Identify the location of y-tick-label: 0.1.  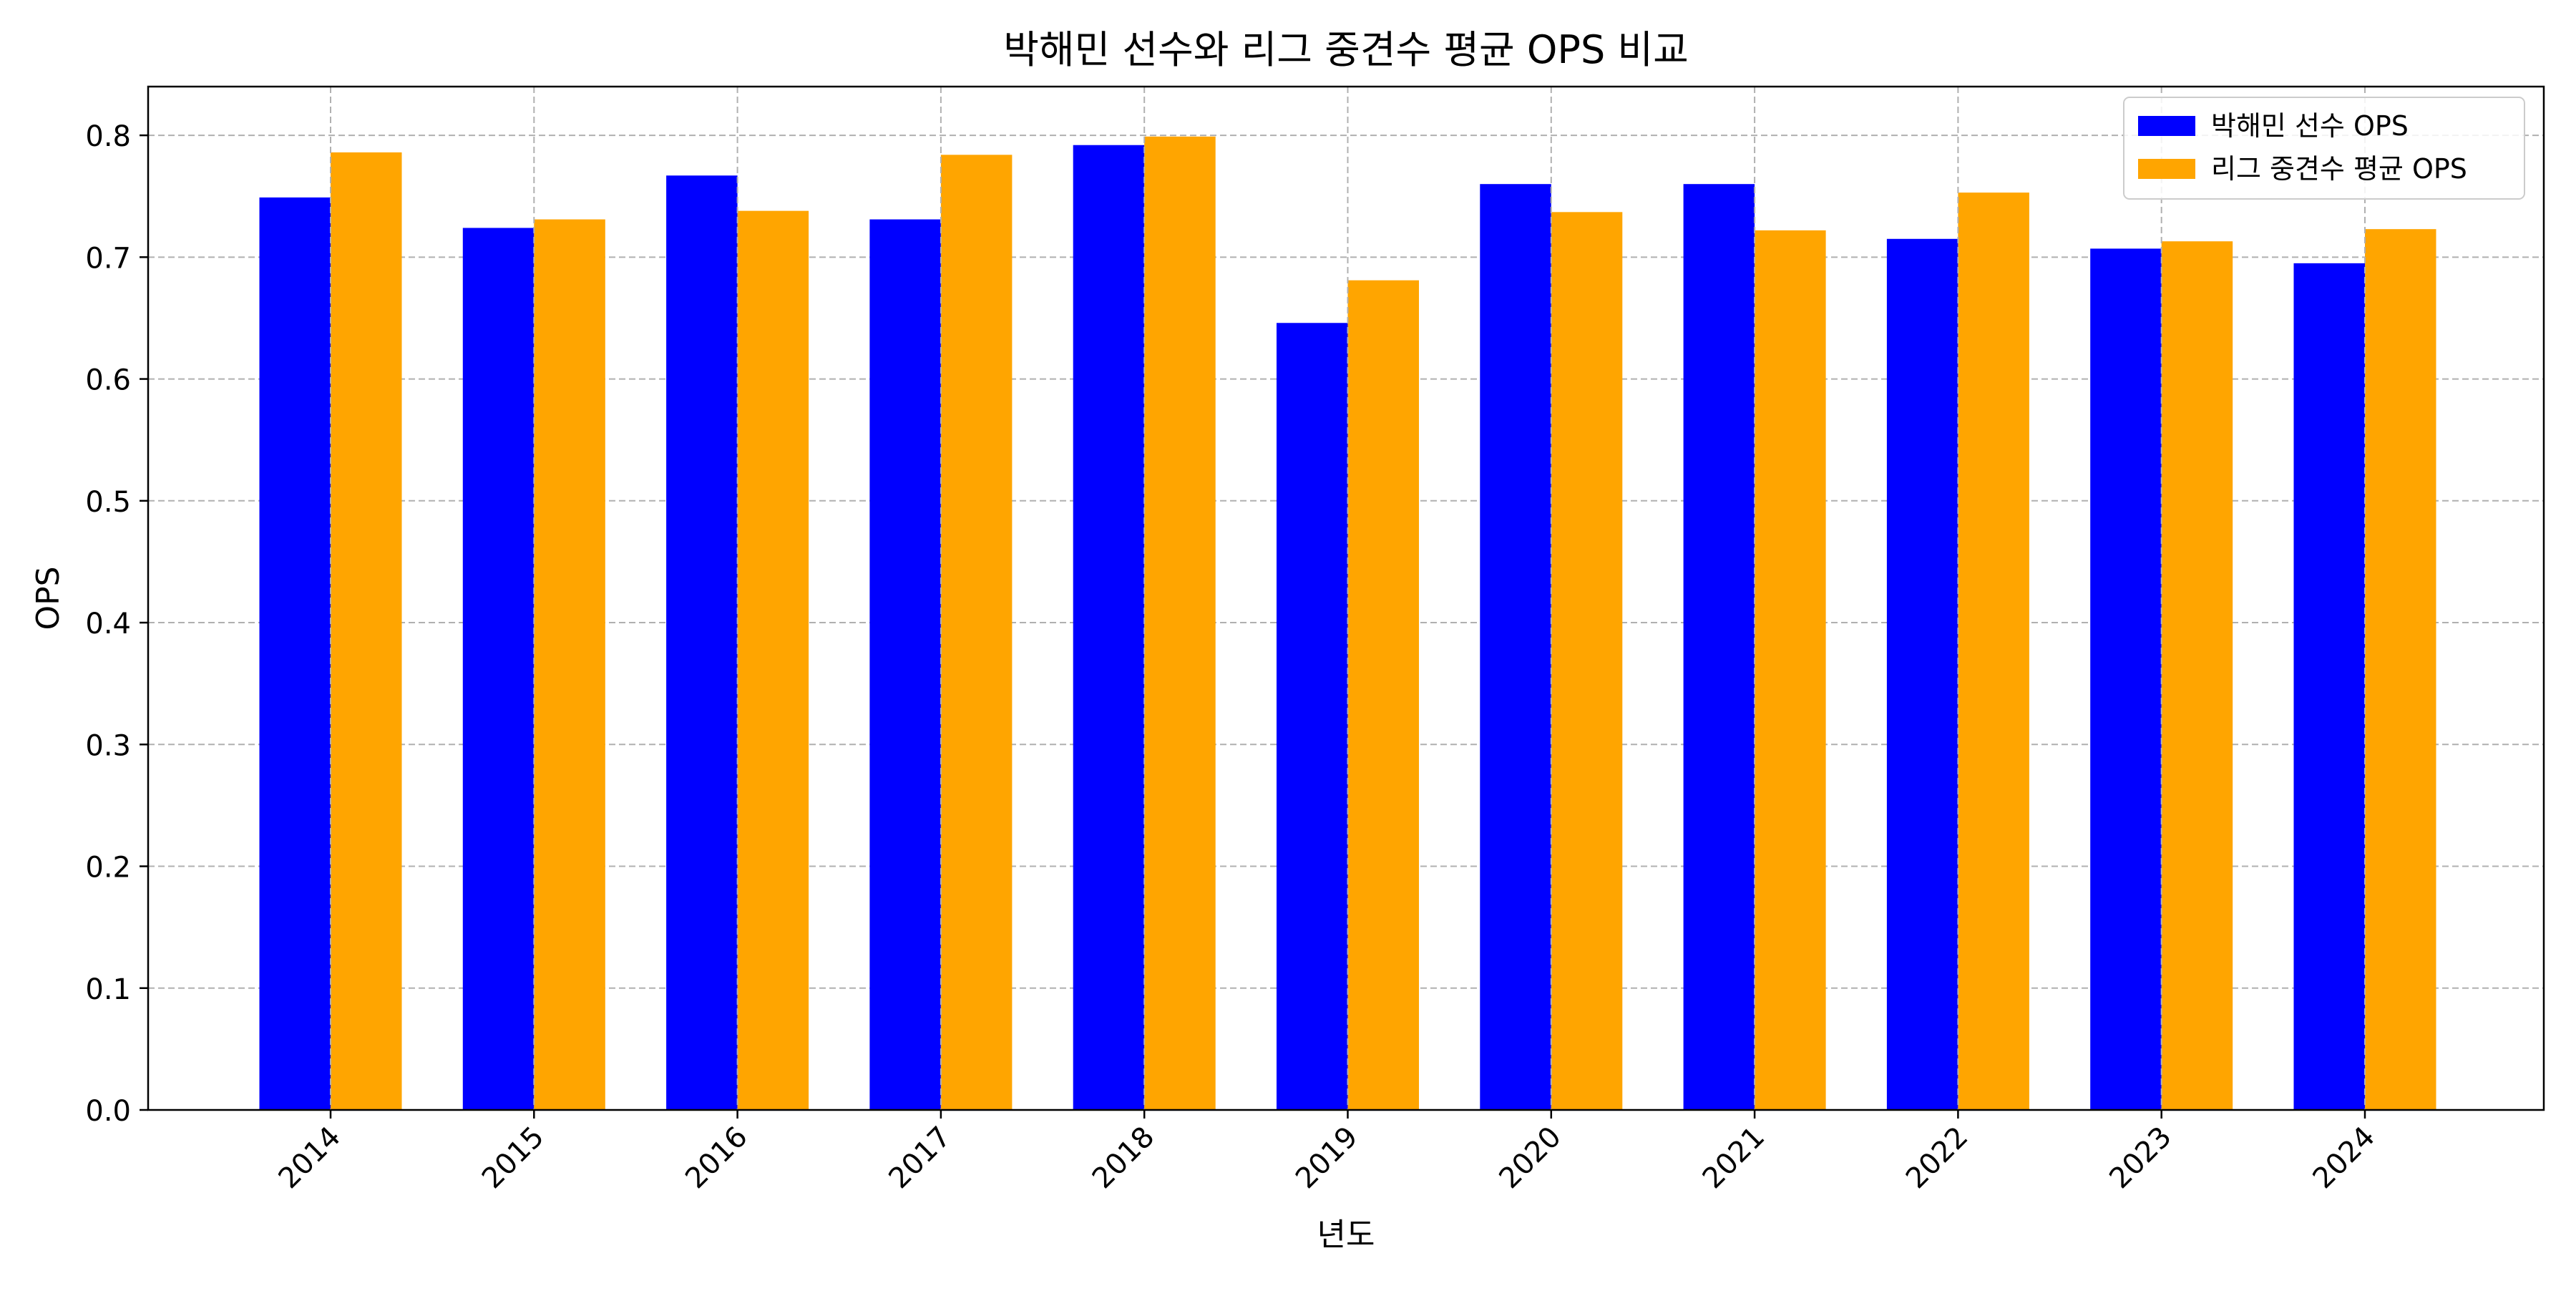
(108, 989).